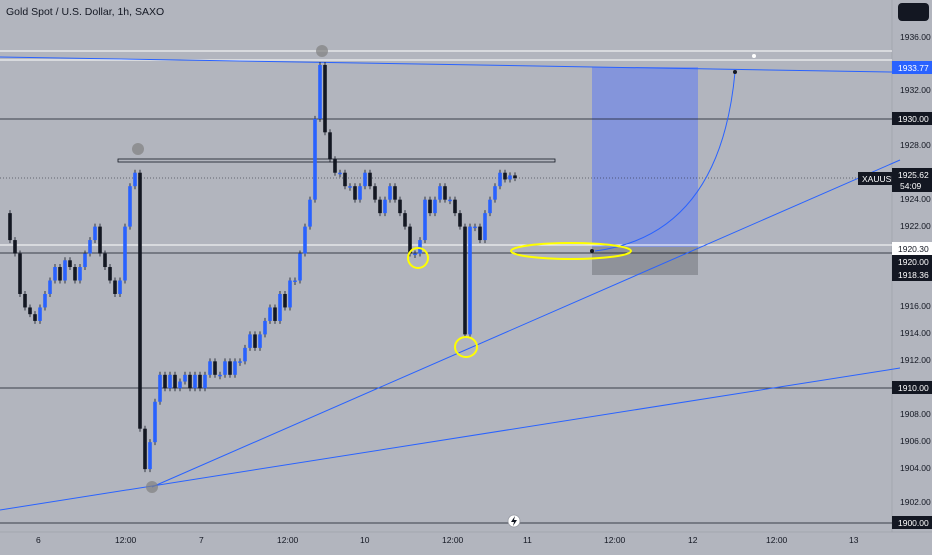  I want to click on projection-curve, so click(665, 161).